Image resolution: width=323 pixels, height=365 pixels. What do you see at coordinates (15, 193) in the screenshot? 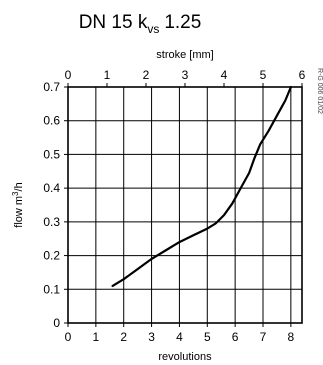
I see `y-axis-label-sup: 3` at bounding box center [15, 193].